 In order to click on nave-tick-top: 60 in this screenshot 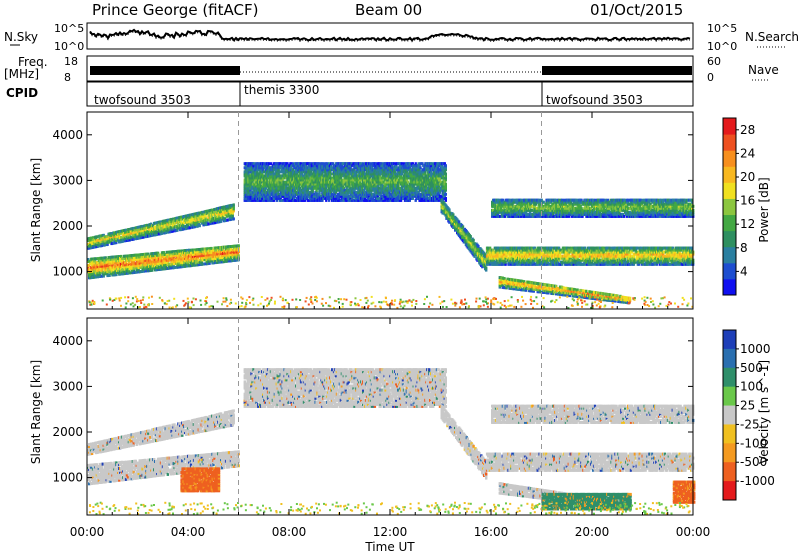, I will do `click(714, 61)`.